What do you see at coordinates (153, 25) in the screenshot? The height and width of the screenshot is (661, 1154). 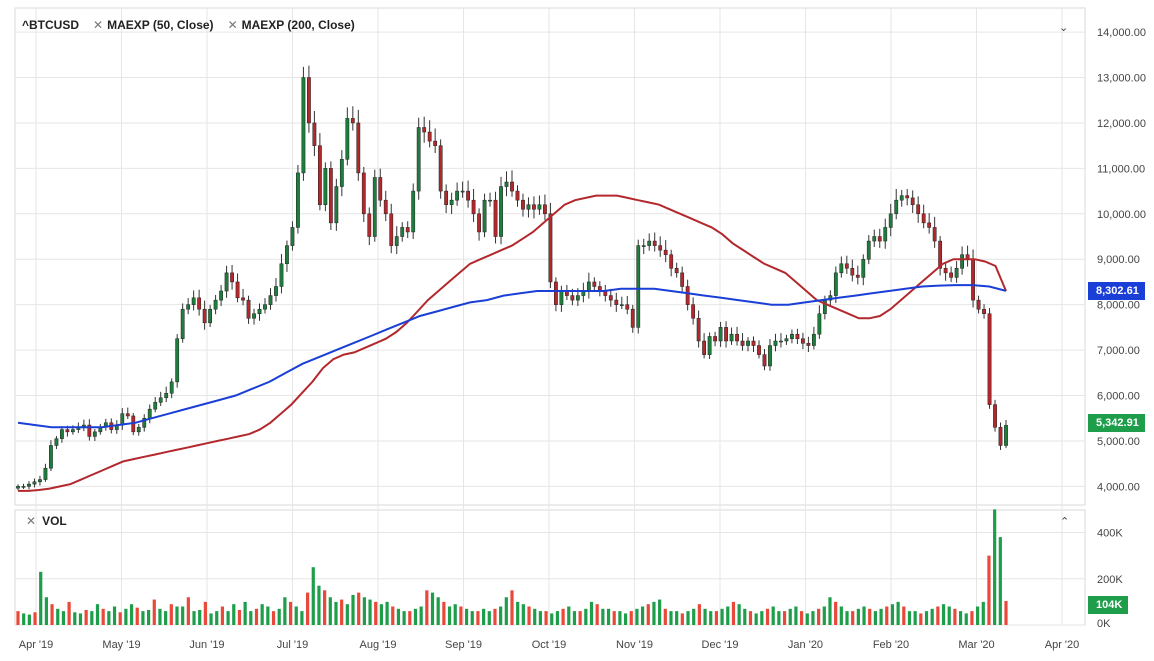 I see `legend-ma50: ✕ MAEXP (50, Close)` at bounding box center [153, 25].